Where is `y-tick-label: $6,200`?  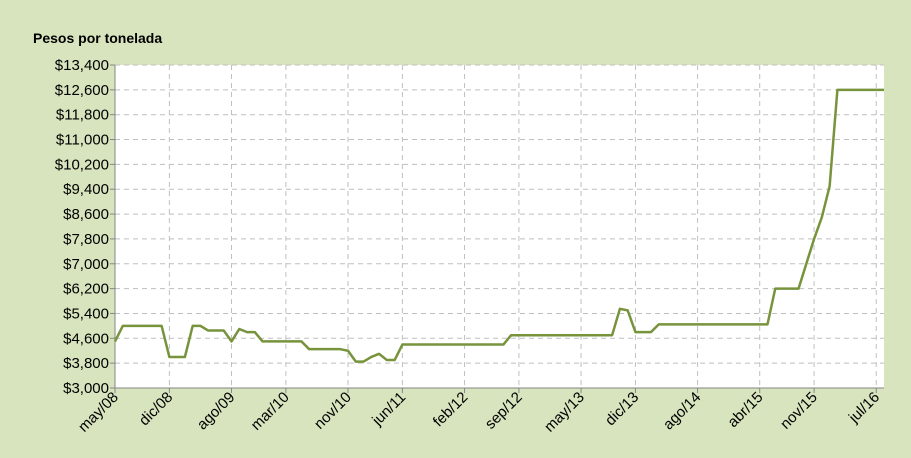
y-tick-label: $6,200 is located at coordinates (86, 289).